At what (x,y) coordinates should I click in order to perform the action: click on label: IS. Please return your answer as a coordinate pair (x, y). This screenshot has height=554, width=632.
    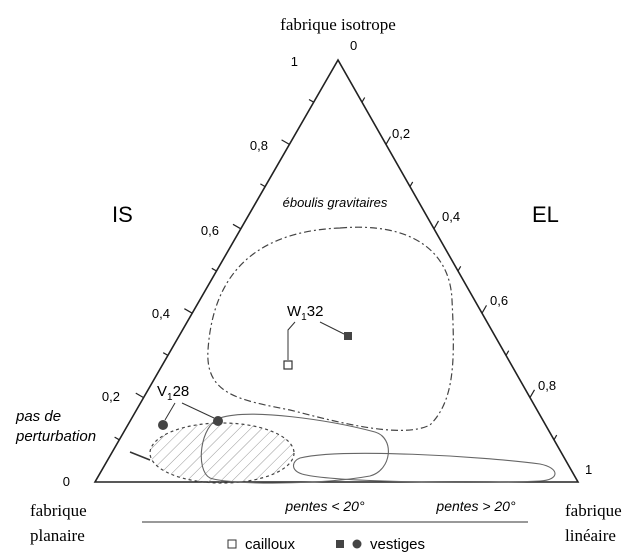
    Looking at the image, I should click on (122, 214).